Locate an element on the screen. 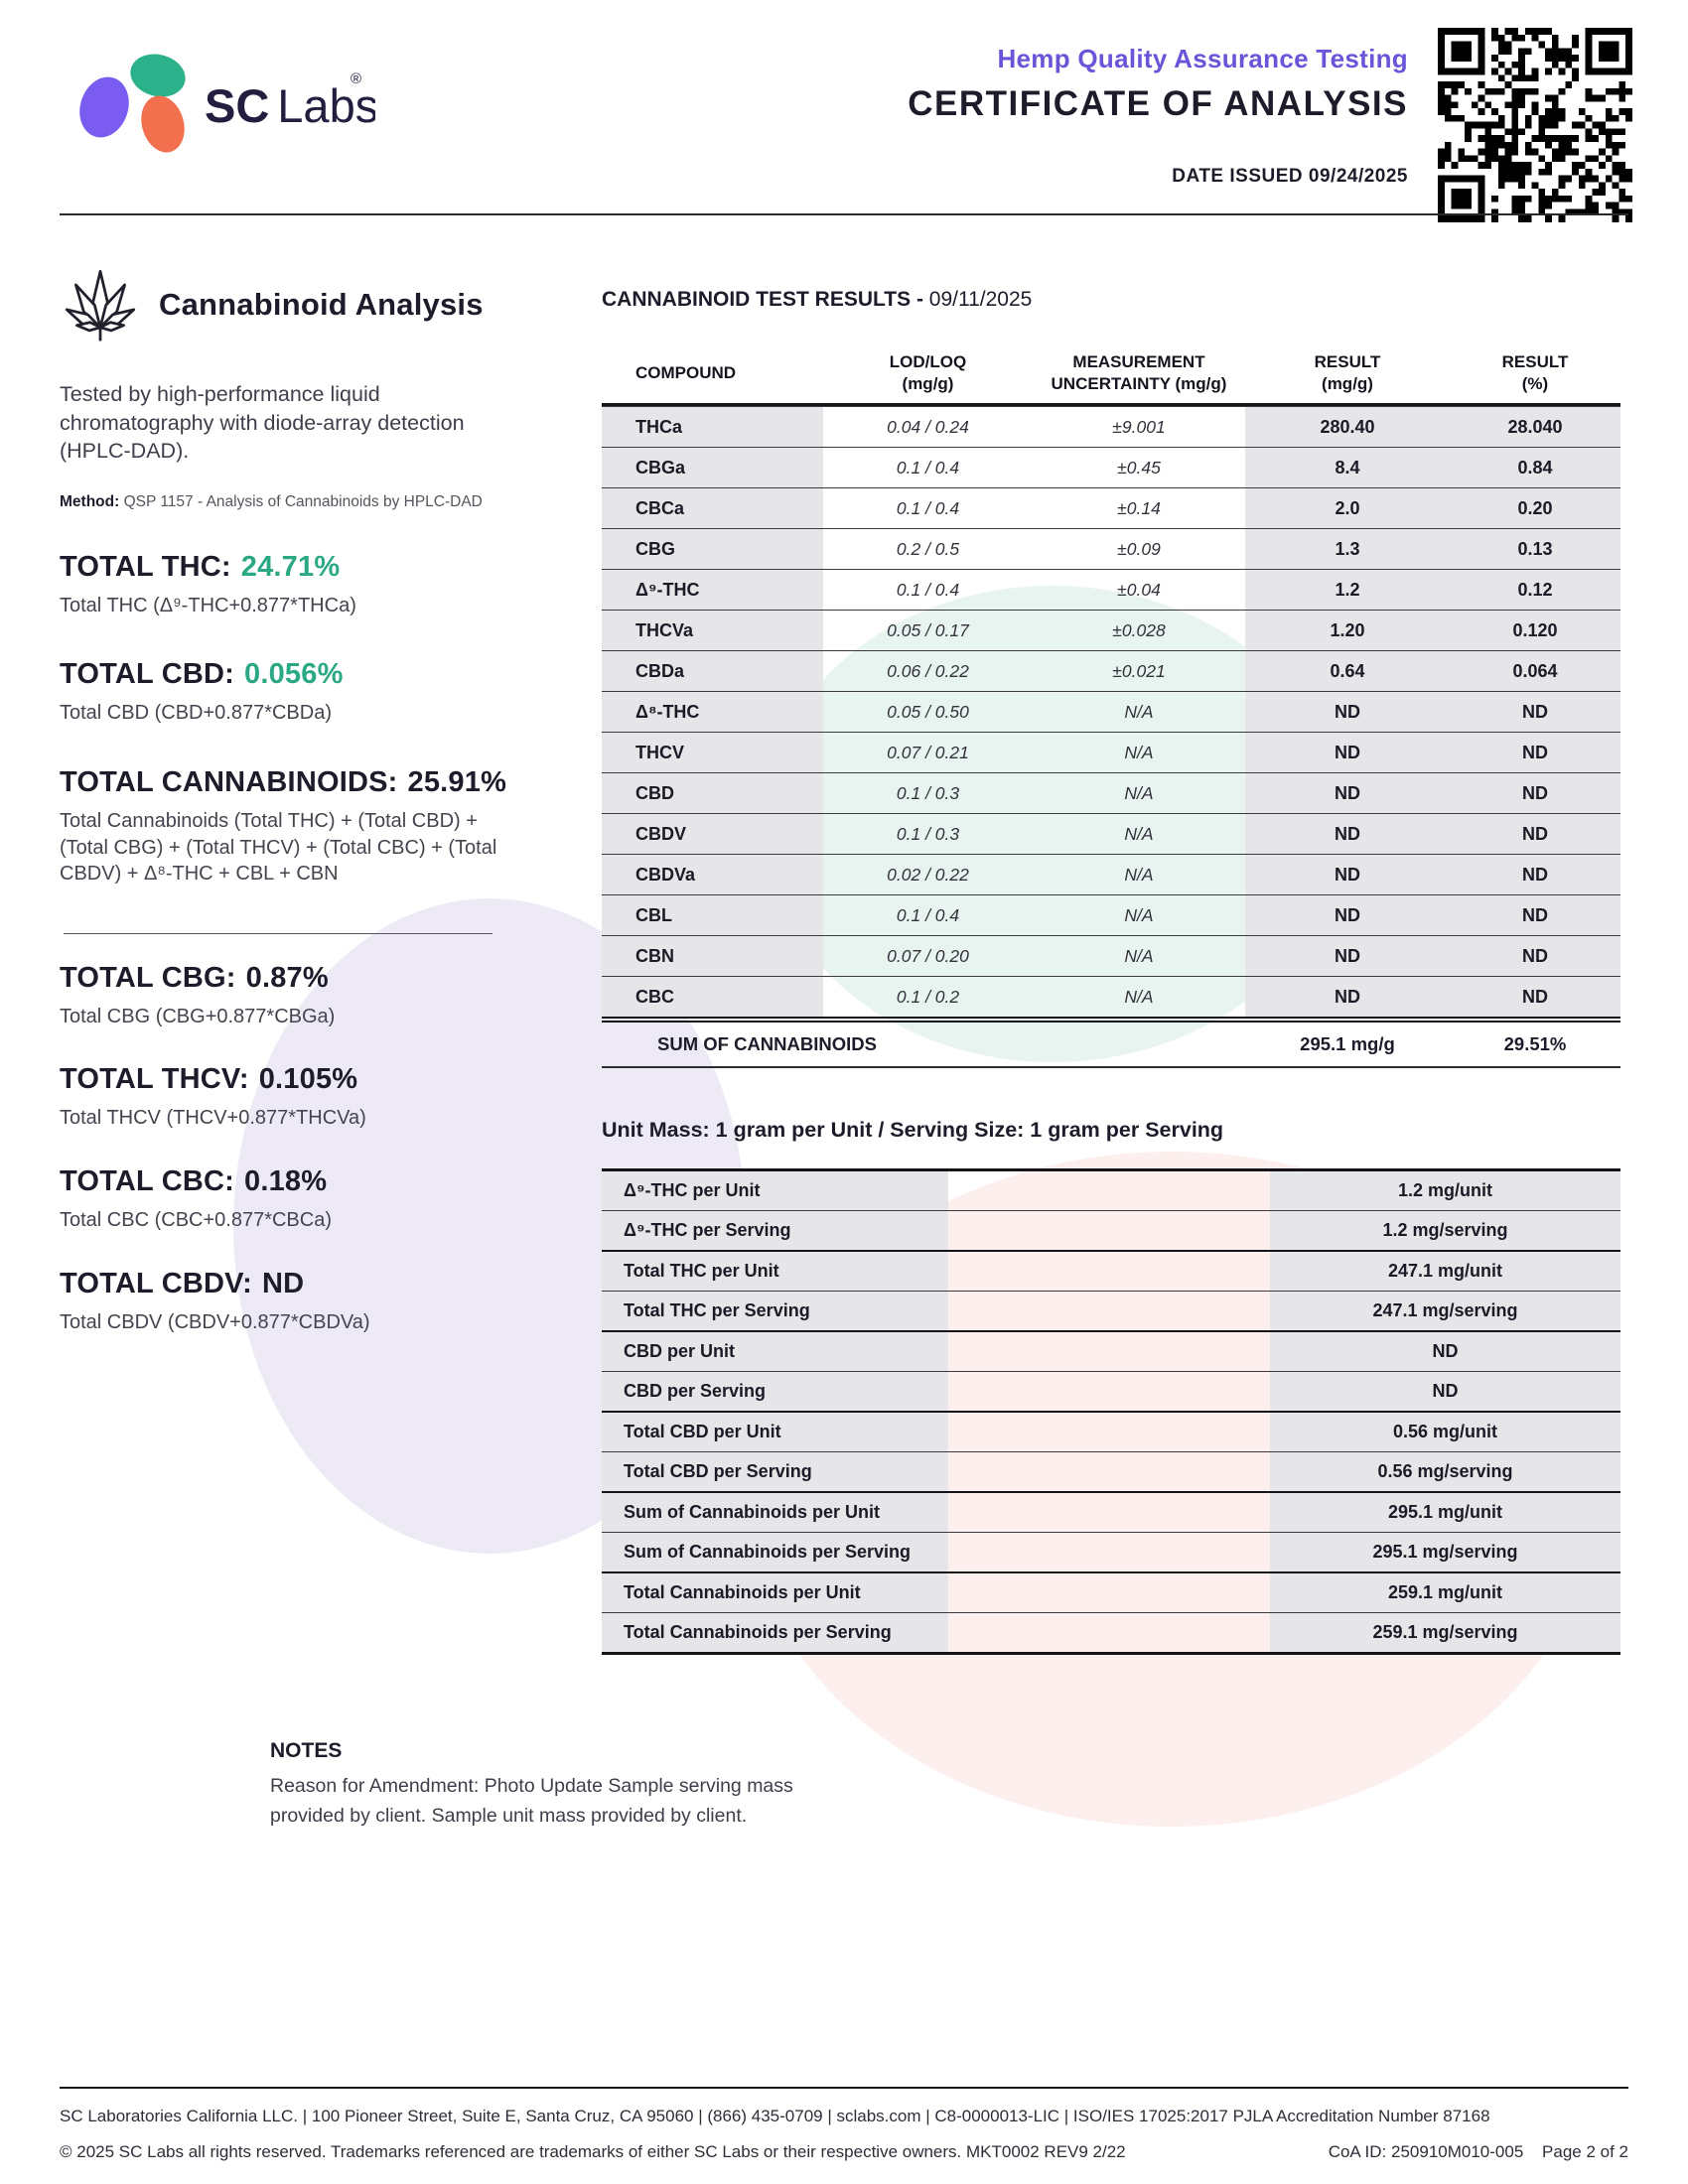 The image size is (1688, 2184). sc-labs-logo: SC Labs ® is located at coordinates (218, 100).